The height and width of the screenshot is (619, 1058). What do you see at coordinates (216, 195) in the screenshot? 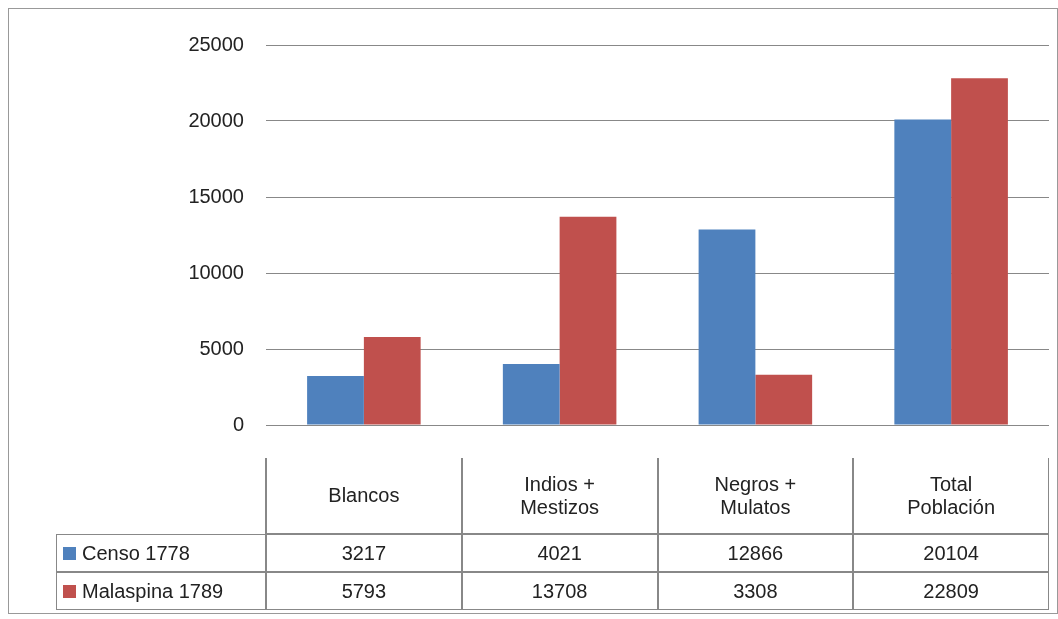
I see `y-tick-label: 15000` at bounding box center [216, 195].